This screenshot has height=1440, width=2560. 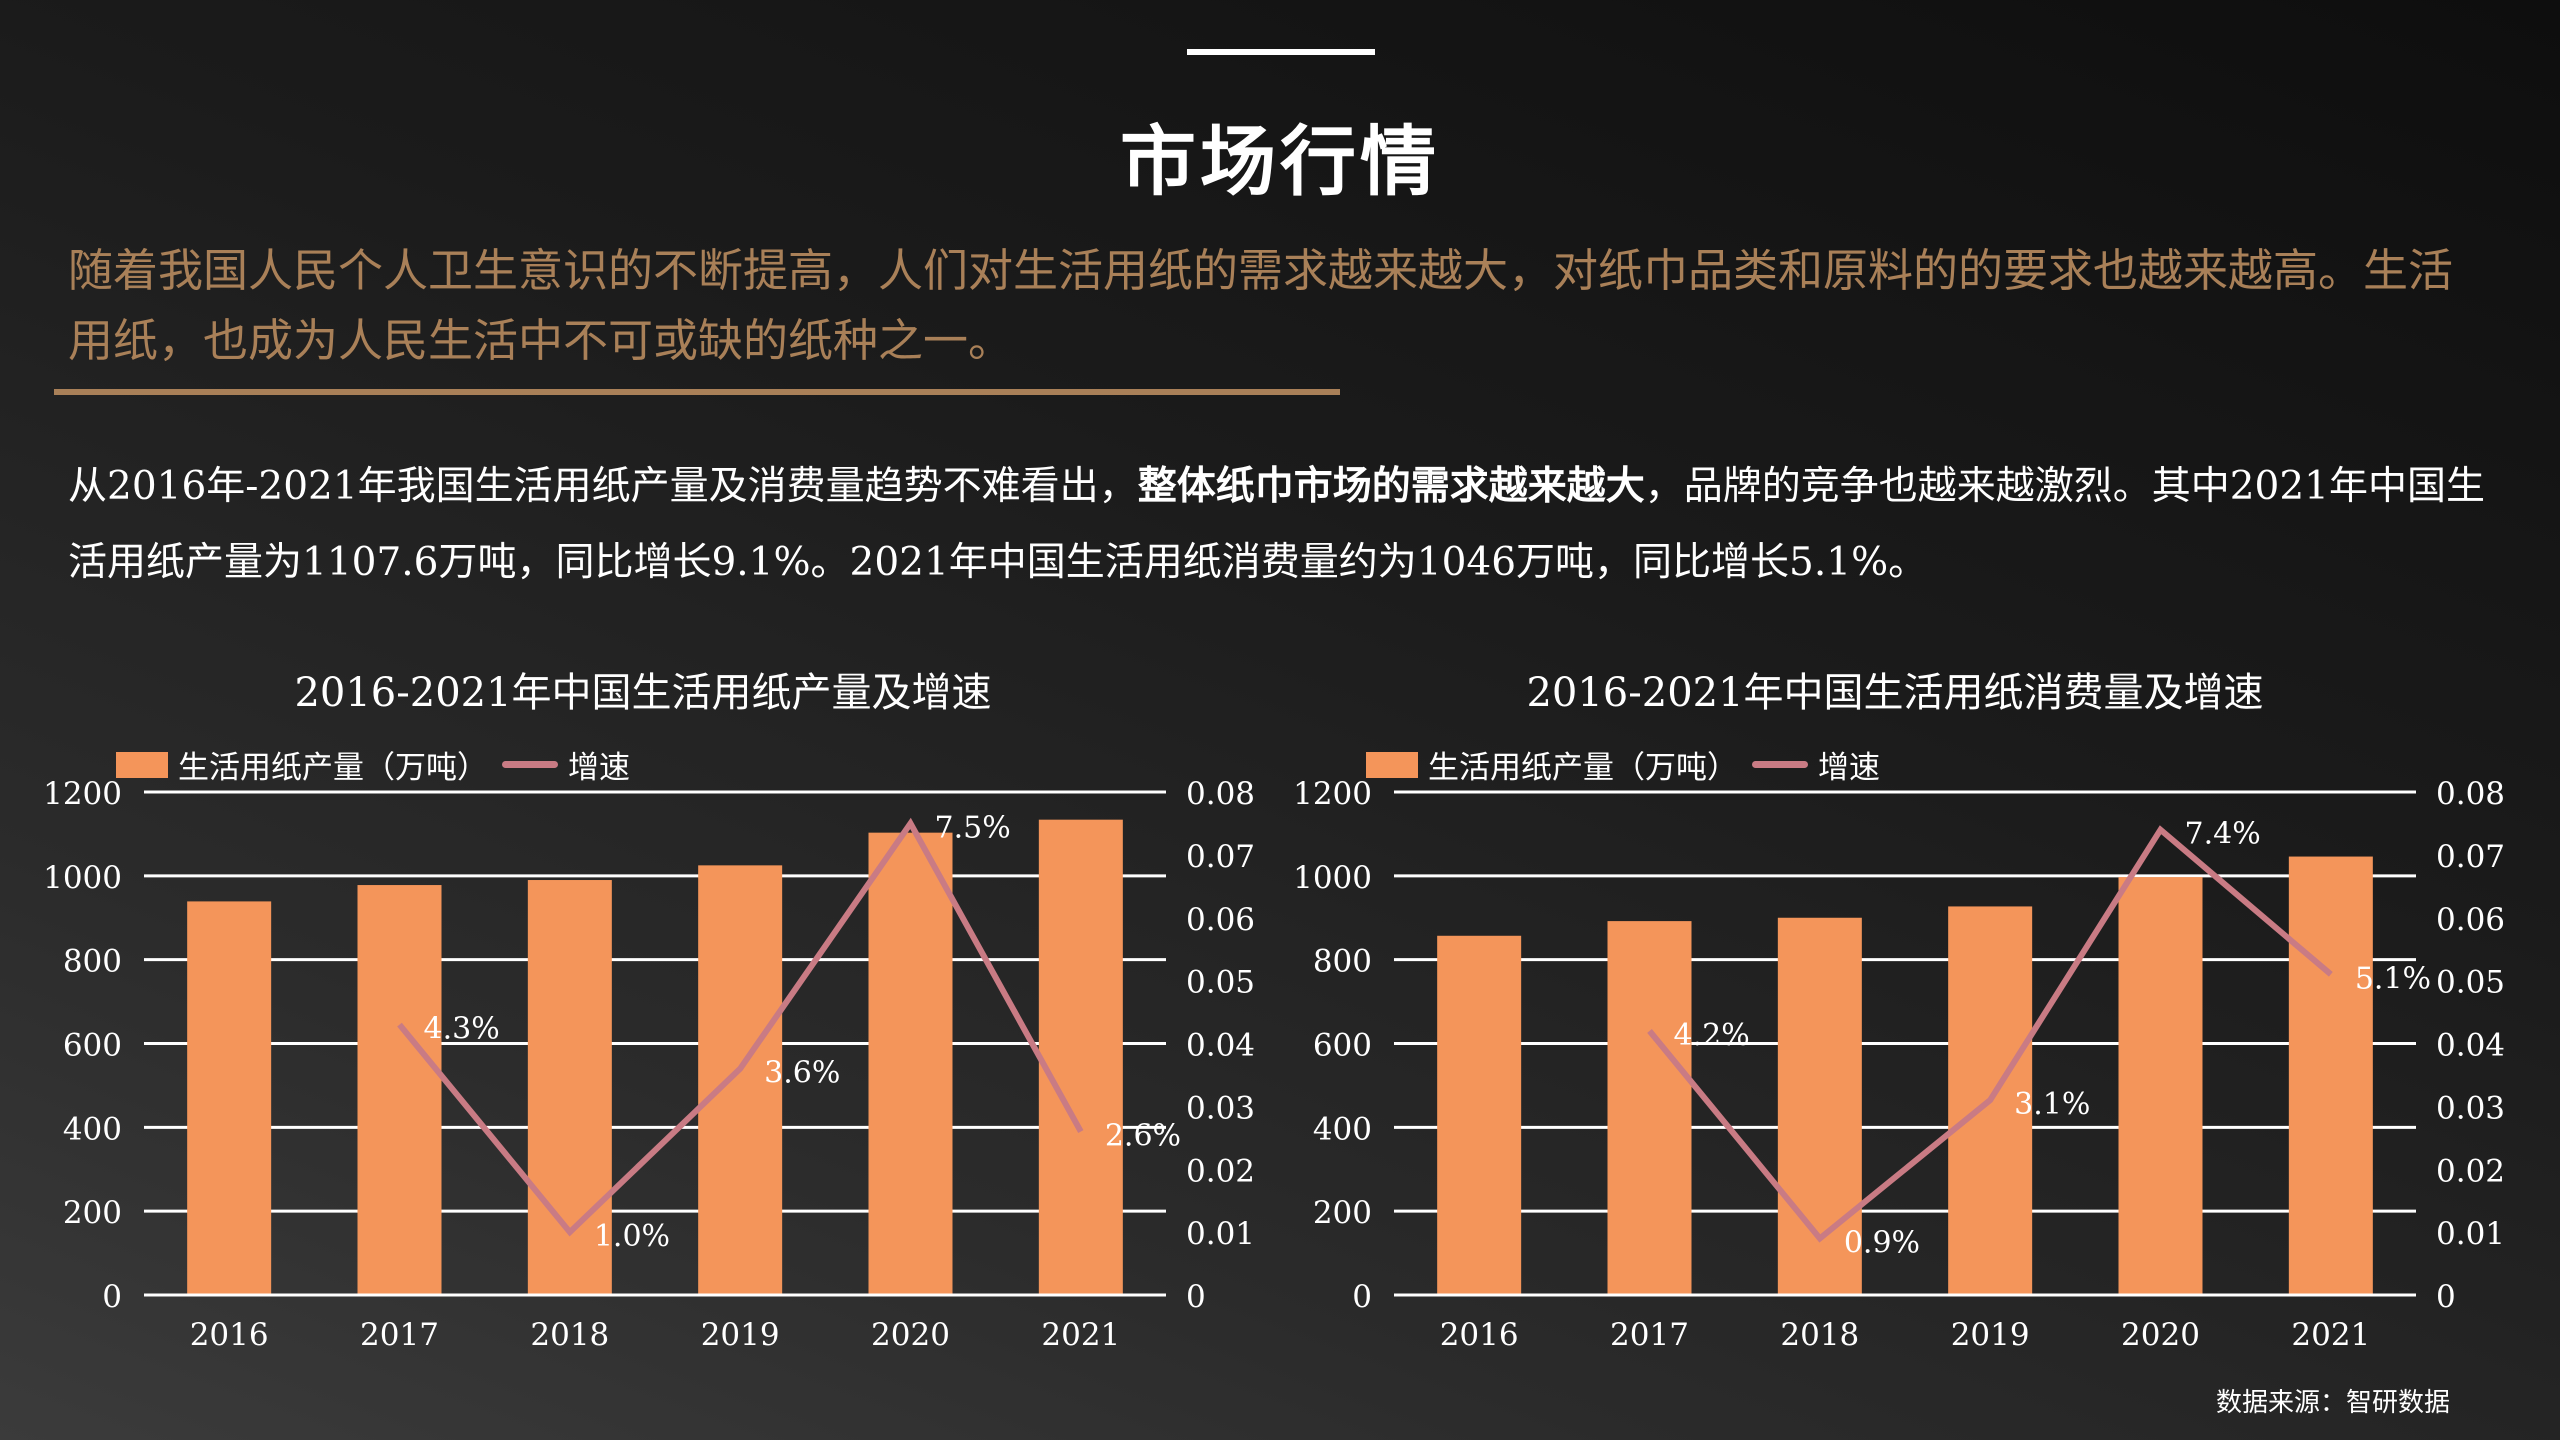 What do you see at coordinates (802, 1073) in the screenshot?
I see `data-label: 3.6%` at bounding box center [802, 1073].